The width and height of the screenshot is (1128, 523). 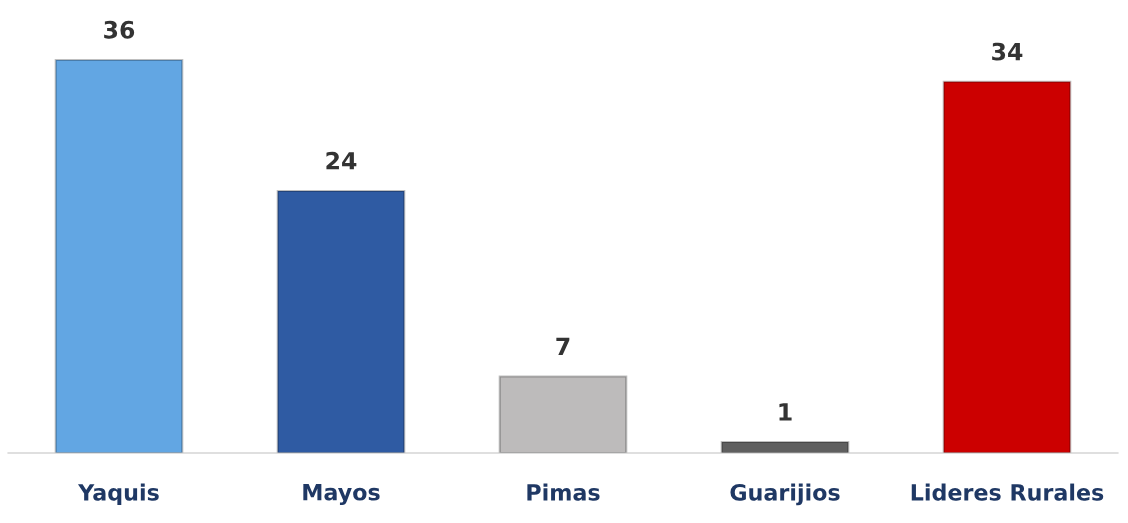 I want to click on x-tick-label: Guarijios, so click(x=785, y=494).